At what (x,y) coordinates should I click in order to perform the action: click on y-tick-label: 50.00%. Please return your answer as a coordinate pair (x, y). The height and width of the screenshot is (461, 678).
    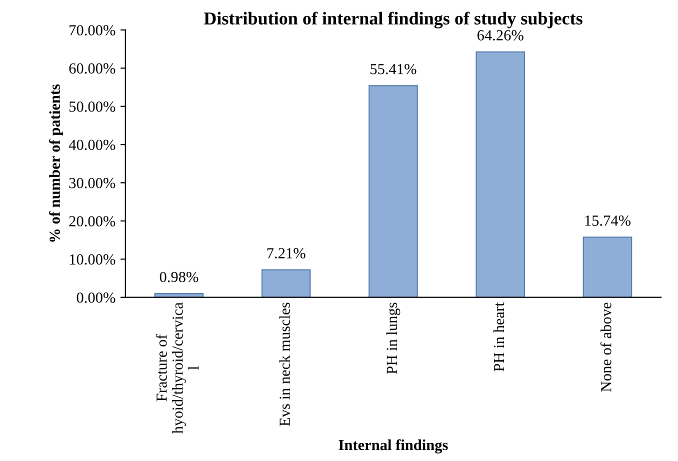
    Looking at the image, I should click on (92, 107).